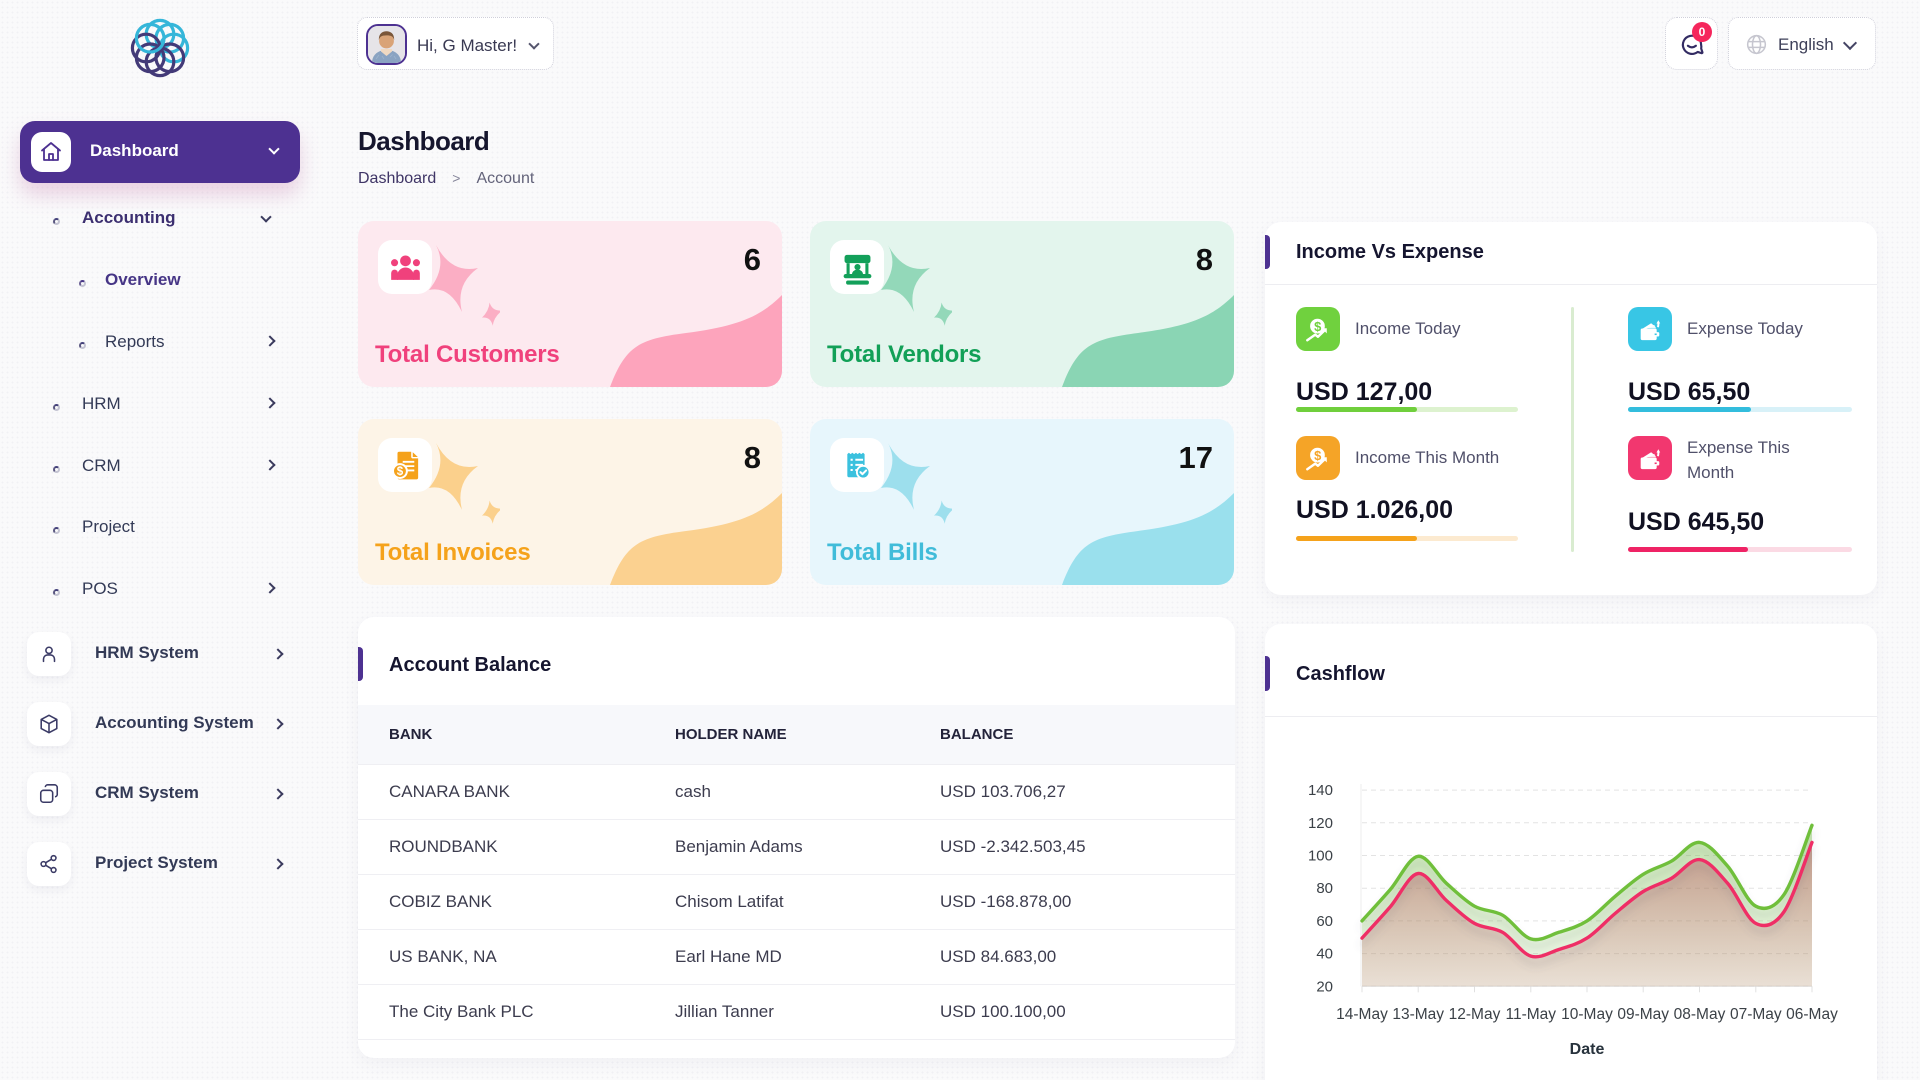  I want to click on svg-text: 08-May, so click(1700, 1014).